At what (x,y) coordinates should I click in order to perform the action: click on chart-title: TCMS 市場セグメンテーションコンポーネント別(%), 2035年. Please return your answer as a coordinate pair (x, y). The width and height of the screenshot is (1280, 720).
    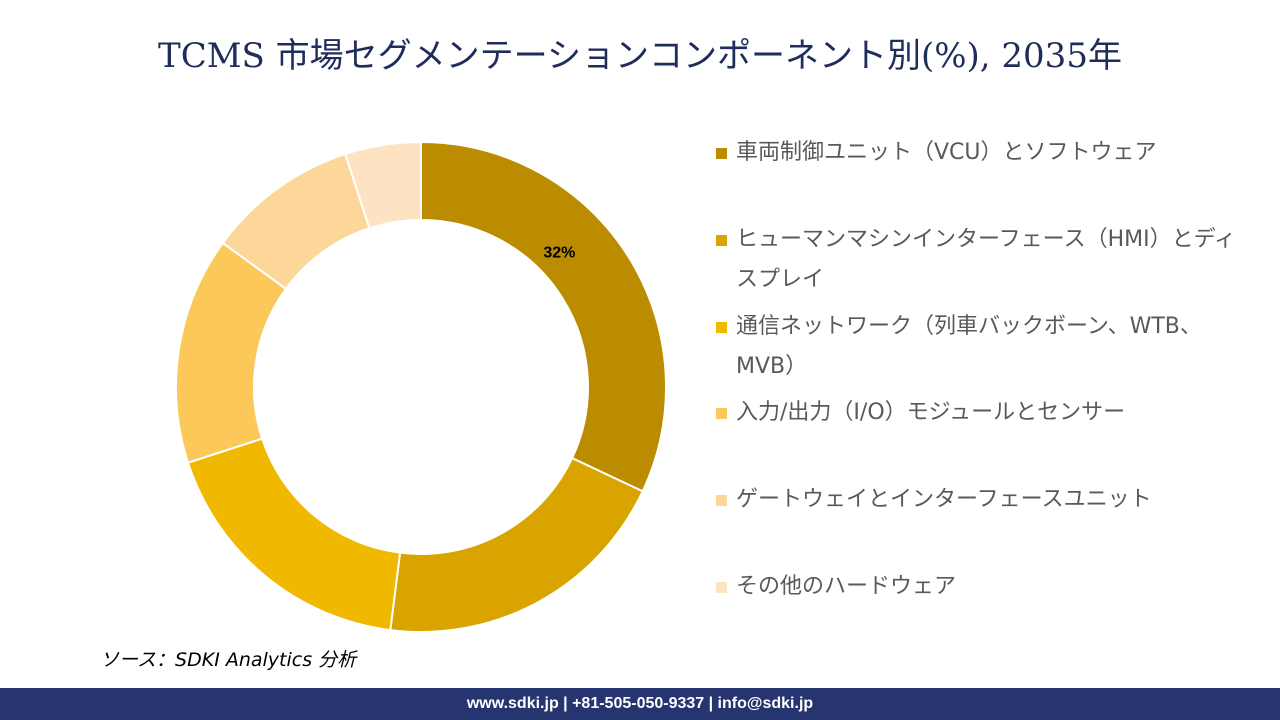
    Looking at the image, I should click on (640, 56).